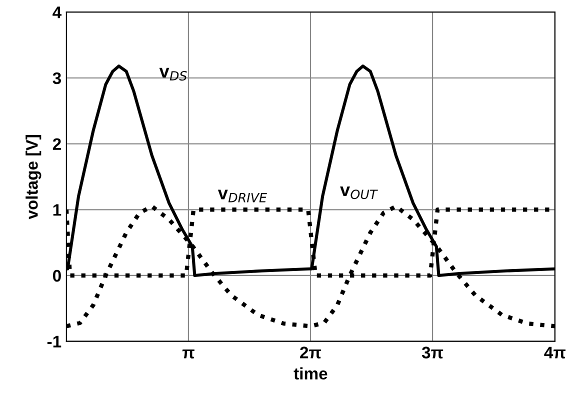 This screenshot has height=403, width=568. Describe the element at coordinates (57, 12) in the screenshot. I see `y-tick-label: 4` at that location.